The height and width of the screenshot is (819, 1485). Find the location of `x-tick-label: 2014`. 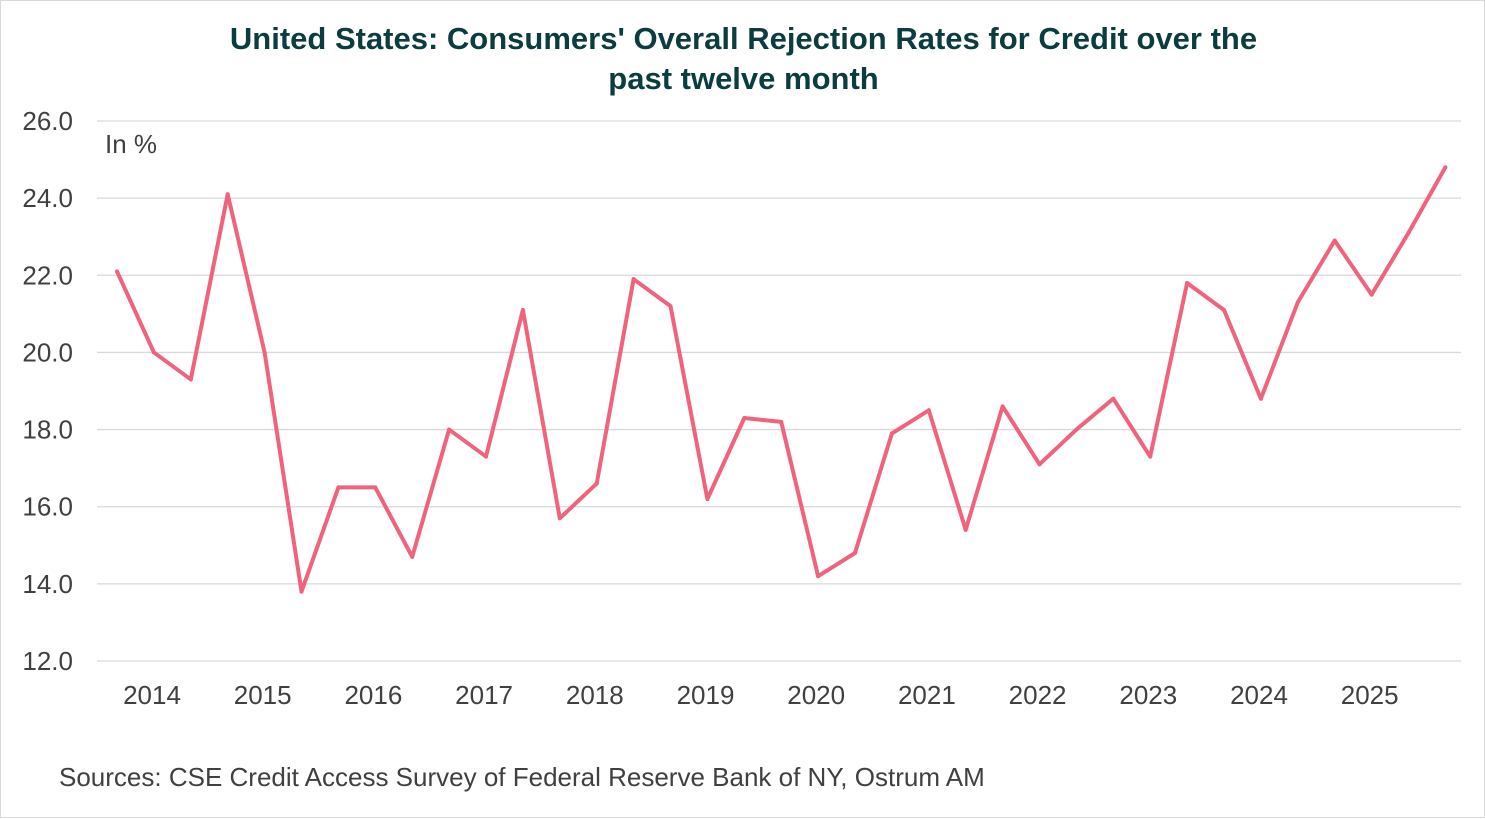

x-tick-label: 2014 is located at coordinates (152, 695).